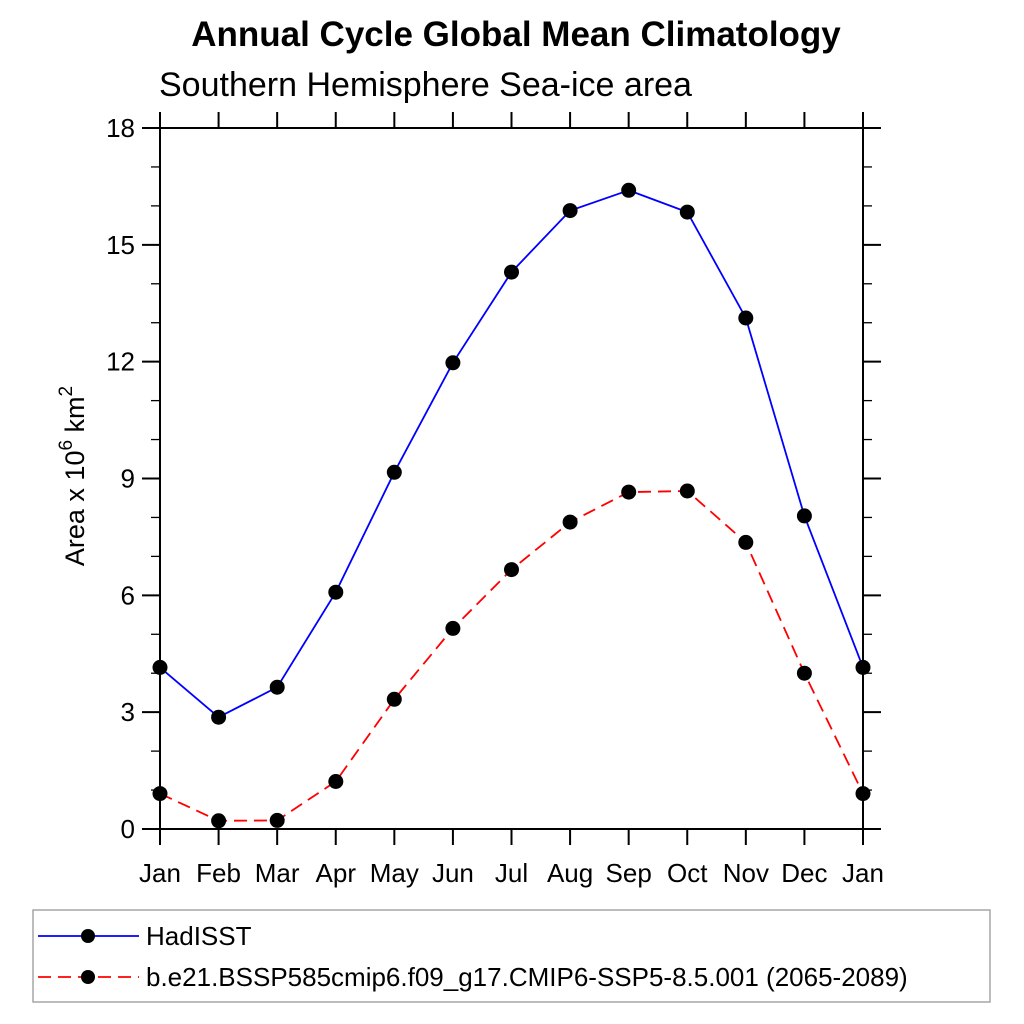 The image size is (1024, 1024). What do you see at coordinates (145, 936) in the screenshot?
I see `legend-row-hadisst: HadISST` at bounding box center [145, 936].